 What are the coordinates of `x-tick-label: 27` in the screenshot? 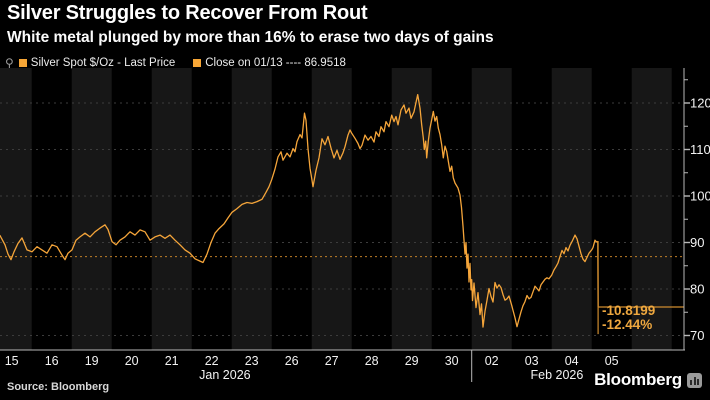 It's located at (332, 361).